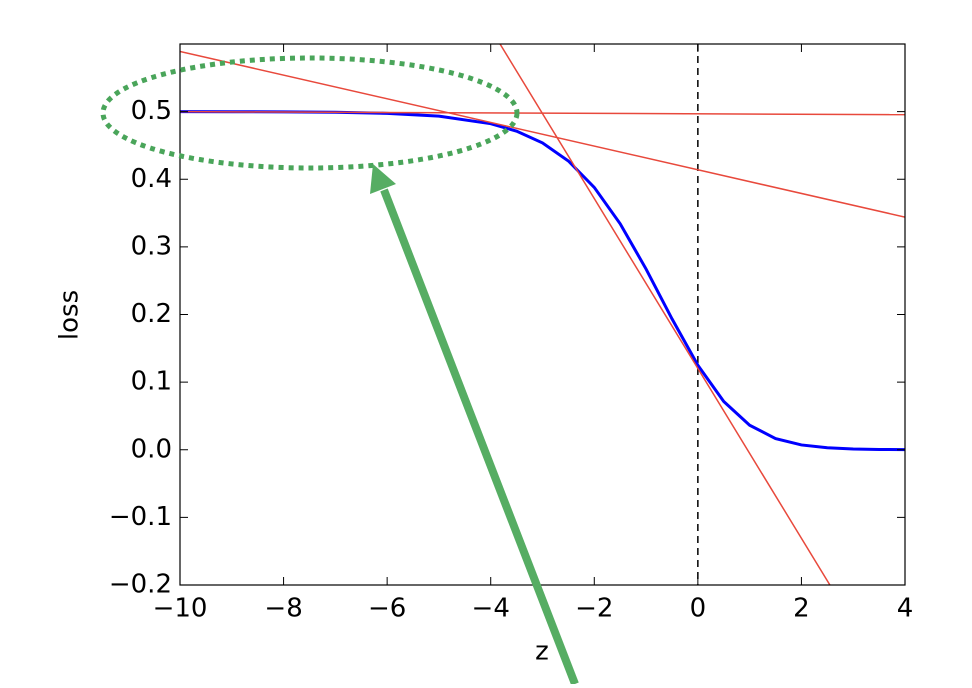  I want to click on x-tick-label: −4, so click(491, 609).